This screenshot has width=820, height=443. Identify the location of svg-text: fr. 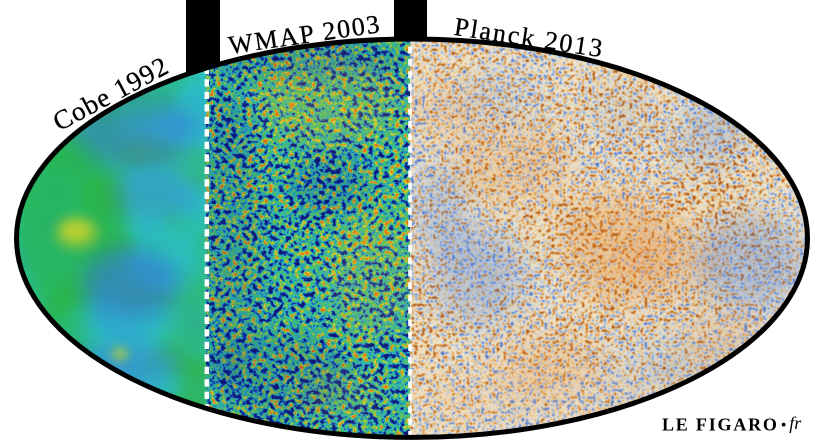
(795, 423).